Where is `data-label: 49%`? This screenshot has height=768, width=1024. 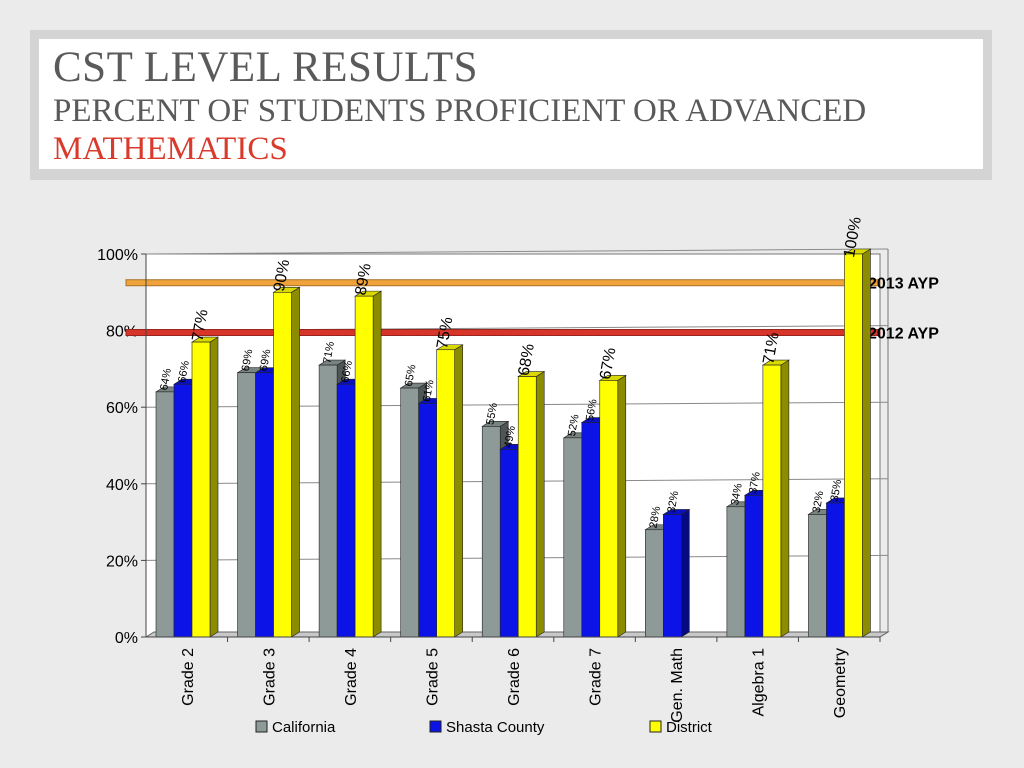
data-label: 49% is located at coordinates (510, 437).